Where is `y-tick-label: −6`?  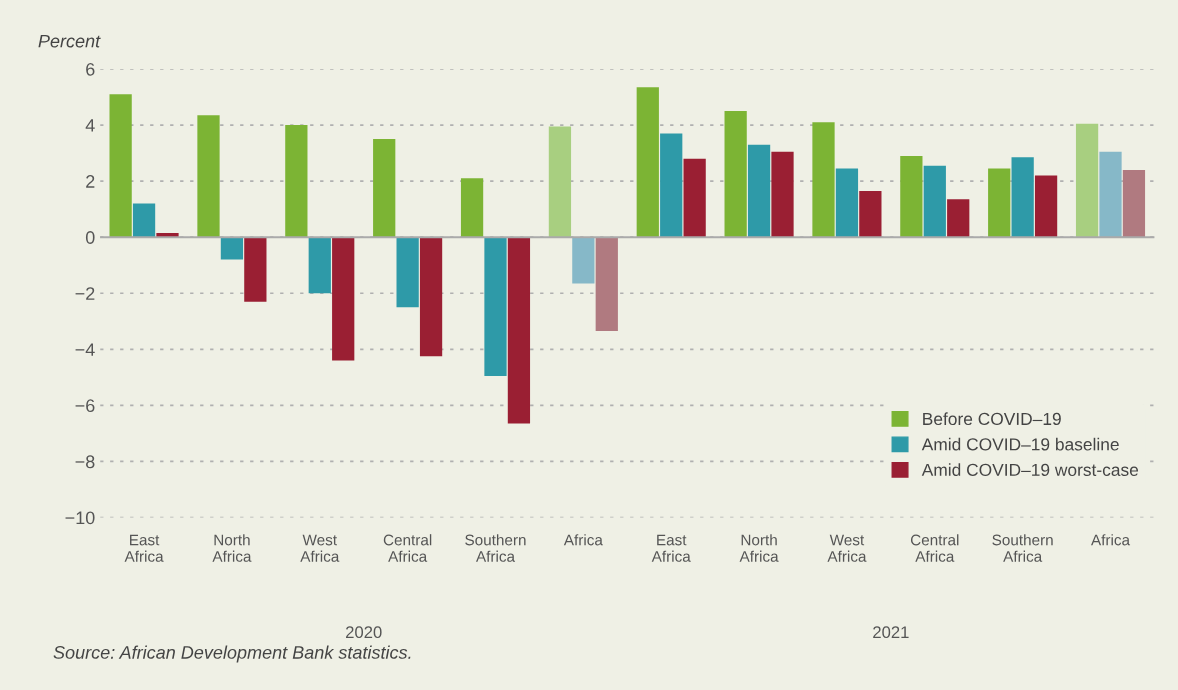 y-tick-label: −6 is located at coordinates (85, 406).